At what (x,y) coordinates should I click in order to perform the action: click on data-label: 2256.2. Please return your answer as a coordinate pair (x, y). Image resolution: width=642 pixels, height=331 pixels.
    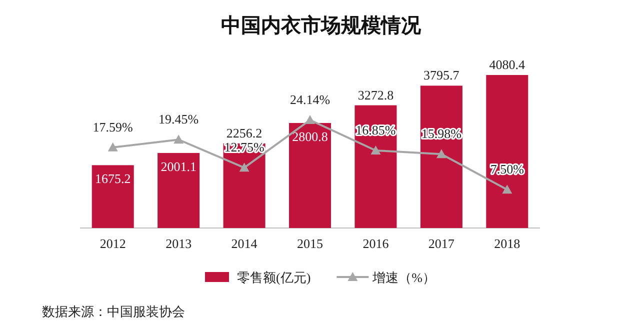
    Looking at the image, I should click on (244, 132).